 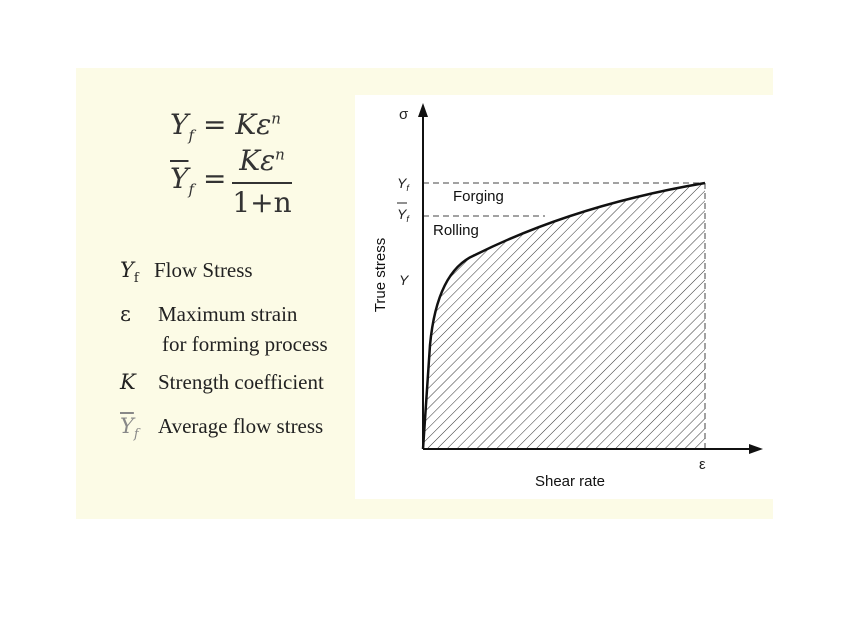 I want to click on legend-text: Average flow stress, so click(x=241, y=426).